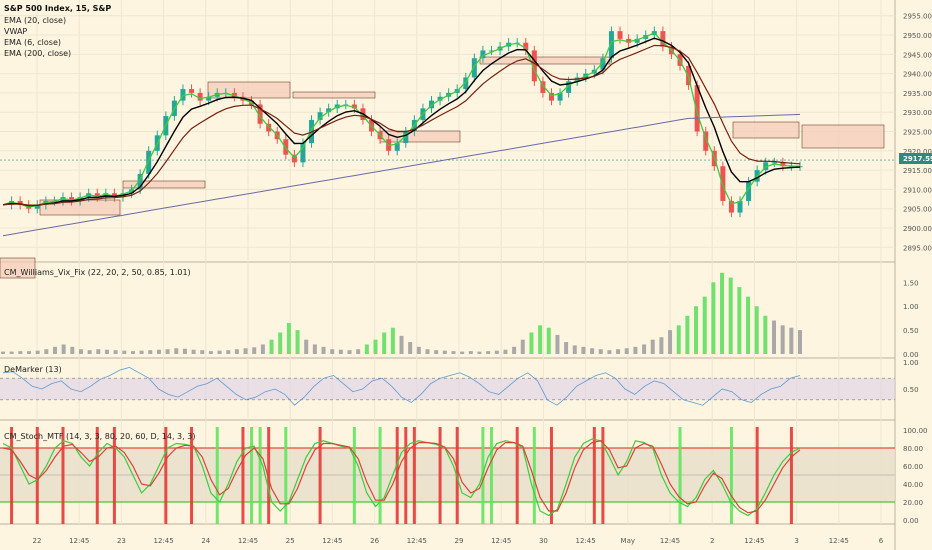  Describe the element at coordinates (447, 389) in the screenshot. I see `demarker-band` at that location.